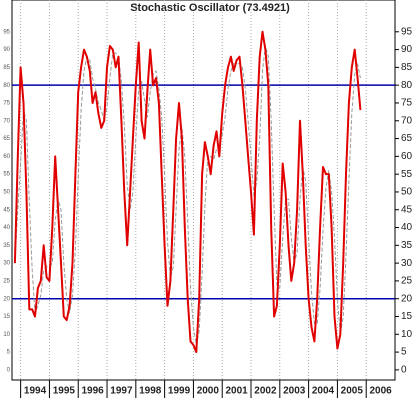 The image size is (420, 400). What do you see at coordinates (210, 8) in the screenshot?
I see `chart-title: Stochastic Oscillator (73.4921)` at bounding box center [210, 8].